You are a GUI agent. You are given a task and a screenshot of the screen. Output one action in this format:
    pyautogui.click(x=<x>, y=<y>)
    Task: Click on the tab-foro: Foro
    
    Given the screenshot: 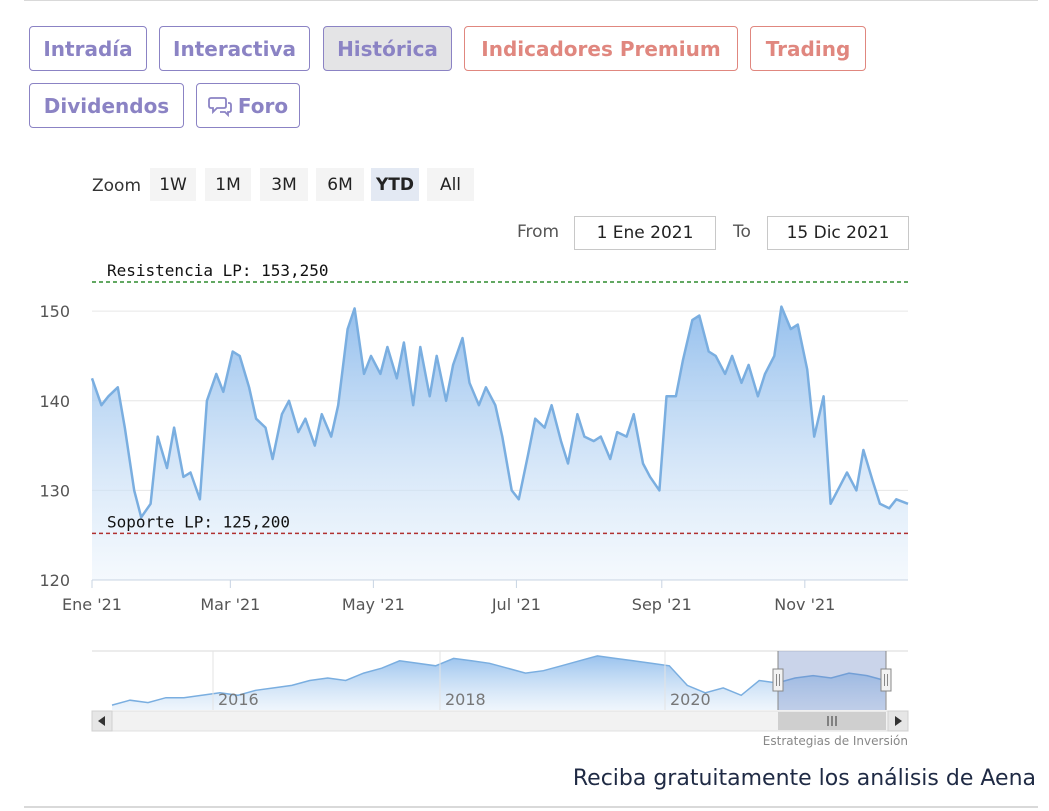 What is the action you would take?
    pyautogui.click(x=248, y=105)
    